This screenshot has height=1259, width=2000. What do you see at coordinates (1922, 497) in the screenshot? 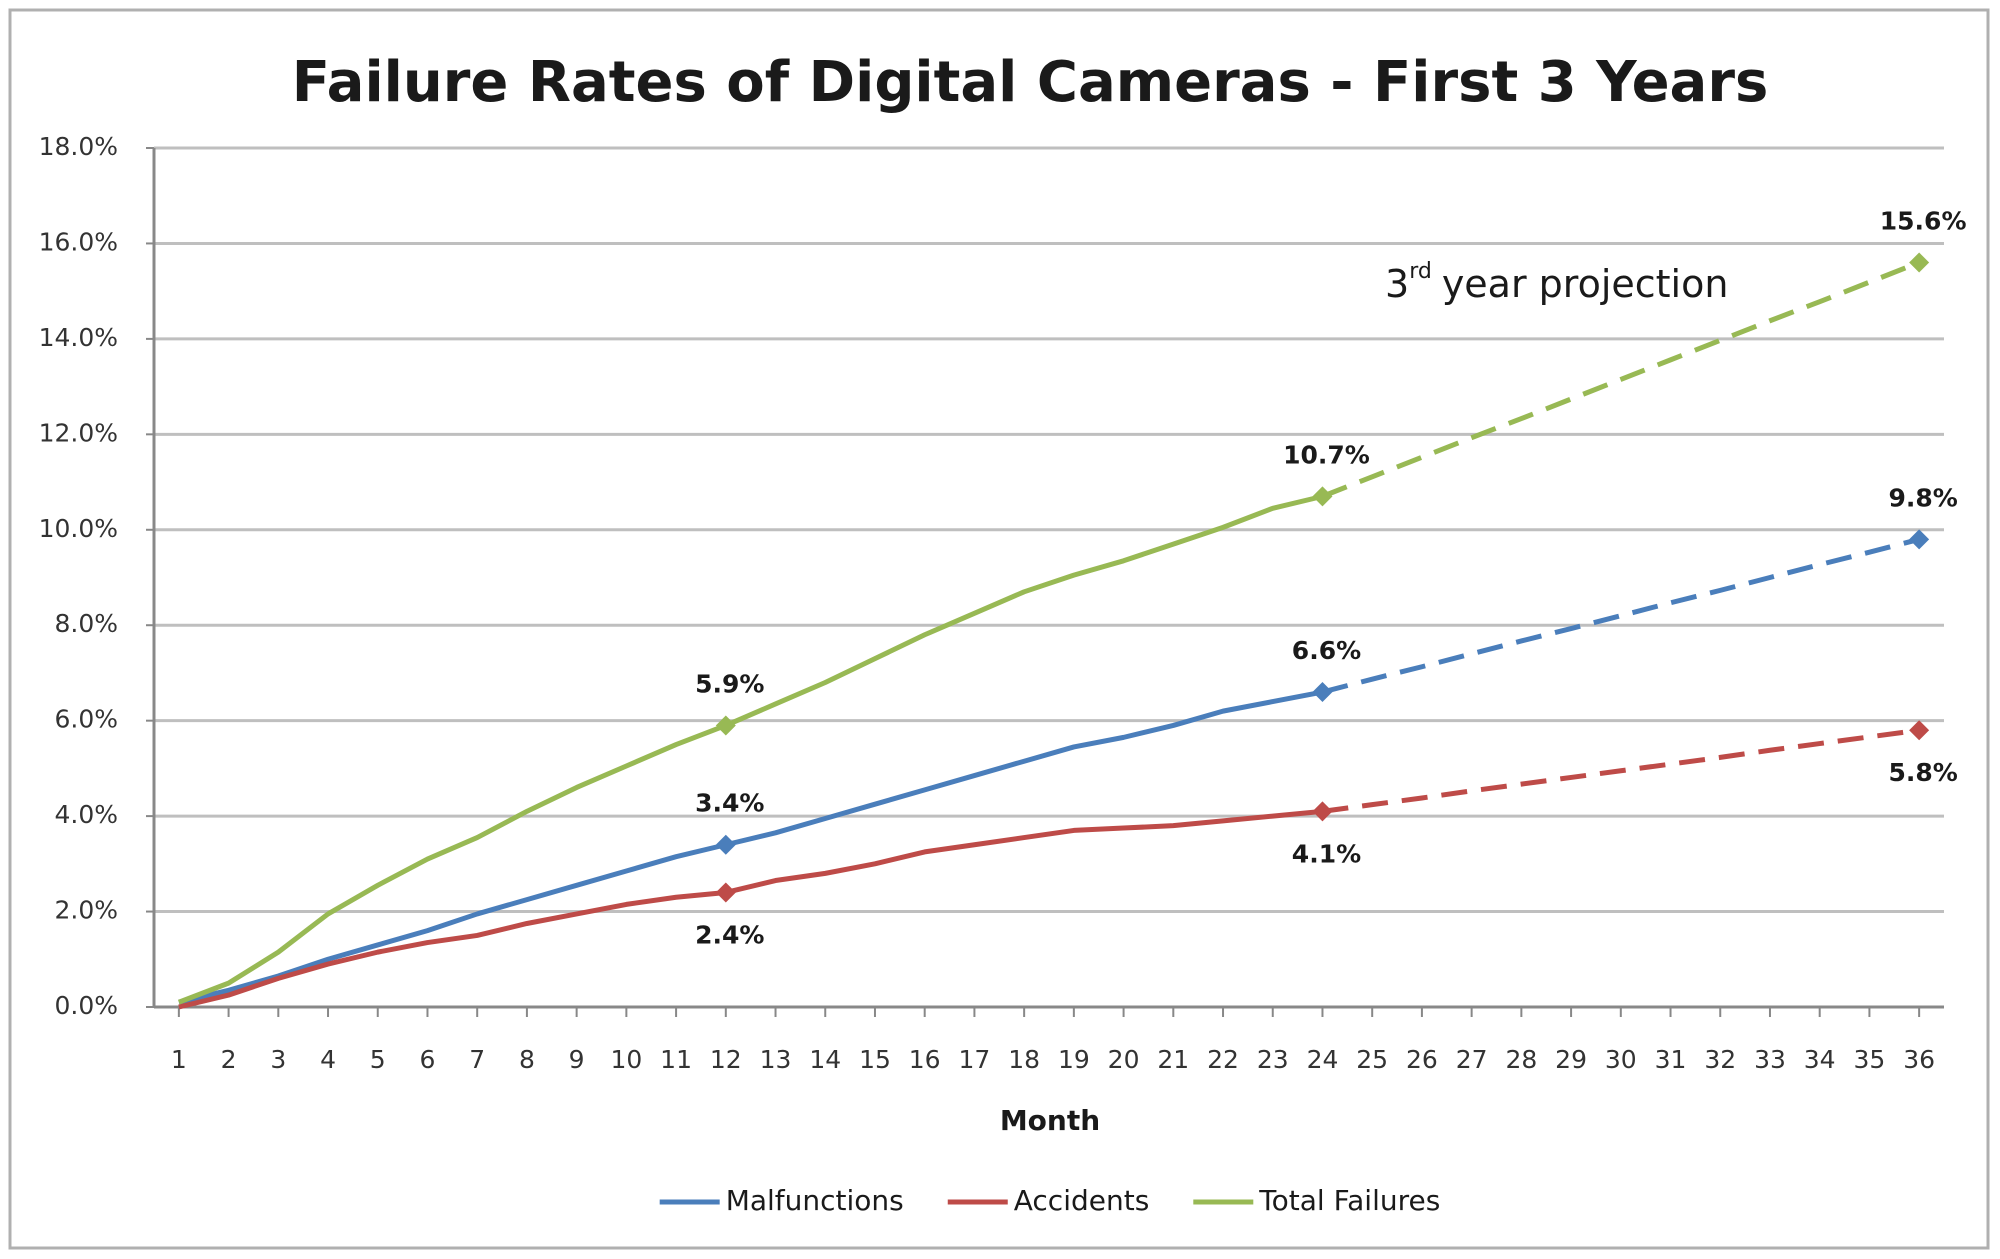
I see `data-label: 9.8%` at bounding box center [1922, 497].